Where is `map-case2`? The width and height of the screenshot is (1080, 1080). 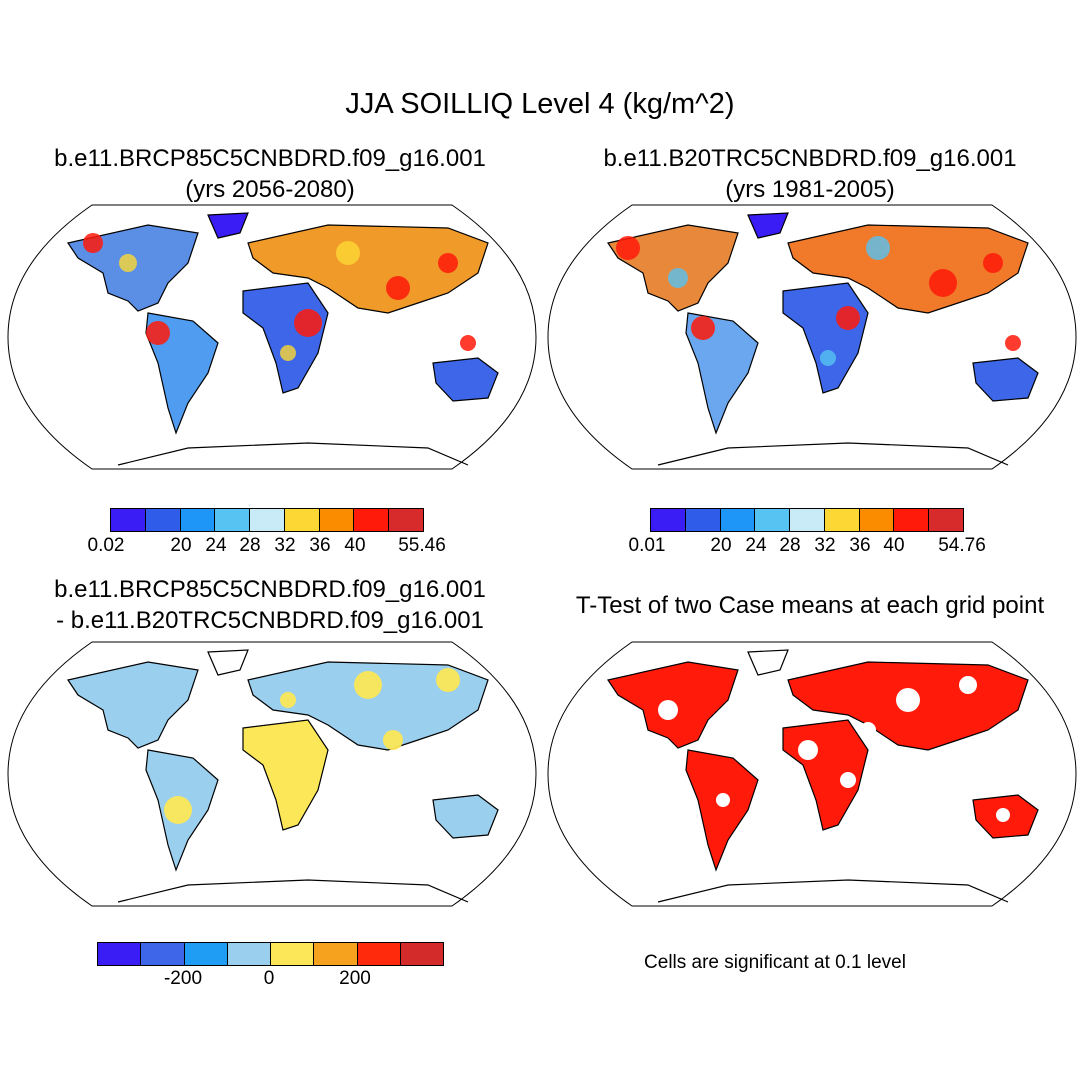
map-case2 is located at coordinates (812, 337).